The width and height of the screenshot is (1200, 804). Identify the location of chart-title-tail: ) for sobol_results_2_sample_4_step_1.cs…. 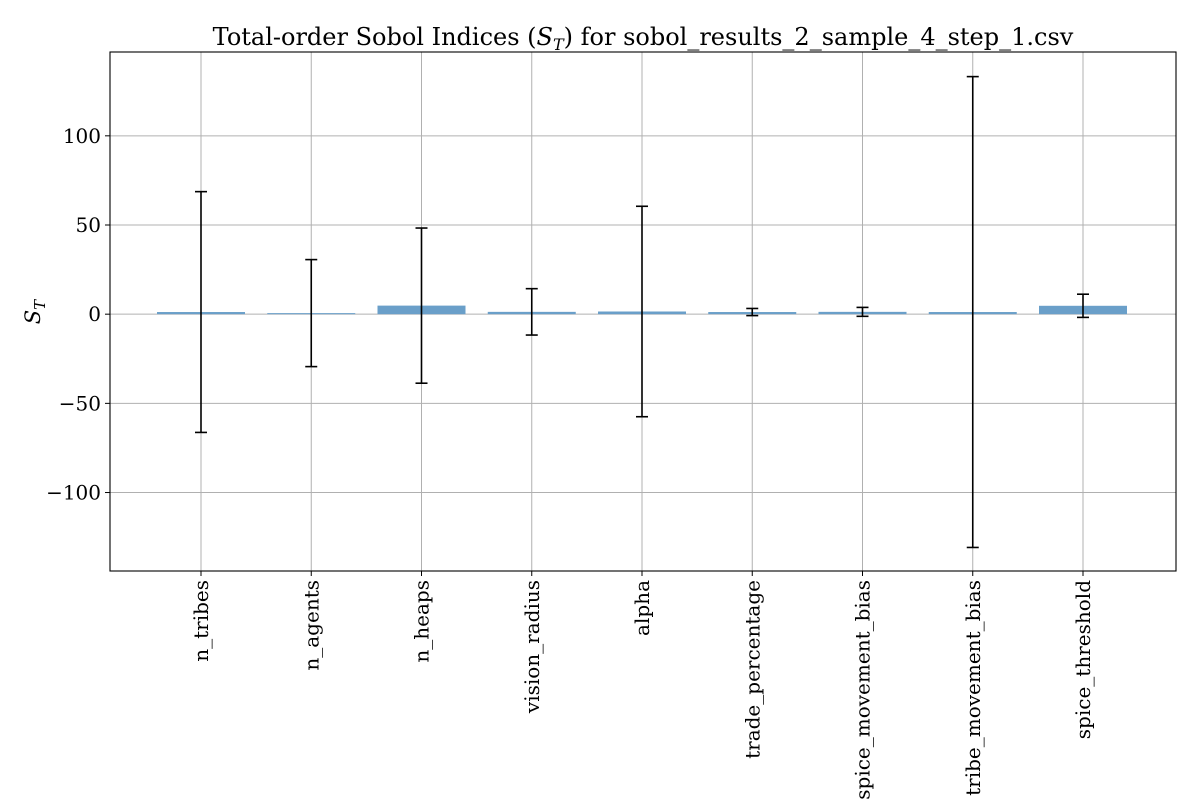
(819, 37).